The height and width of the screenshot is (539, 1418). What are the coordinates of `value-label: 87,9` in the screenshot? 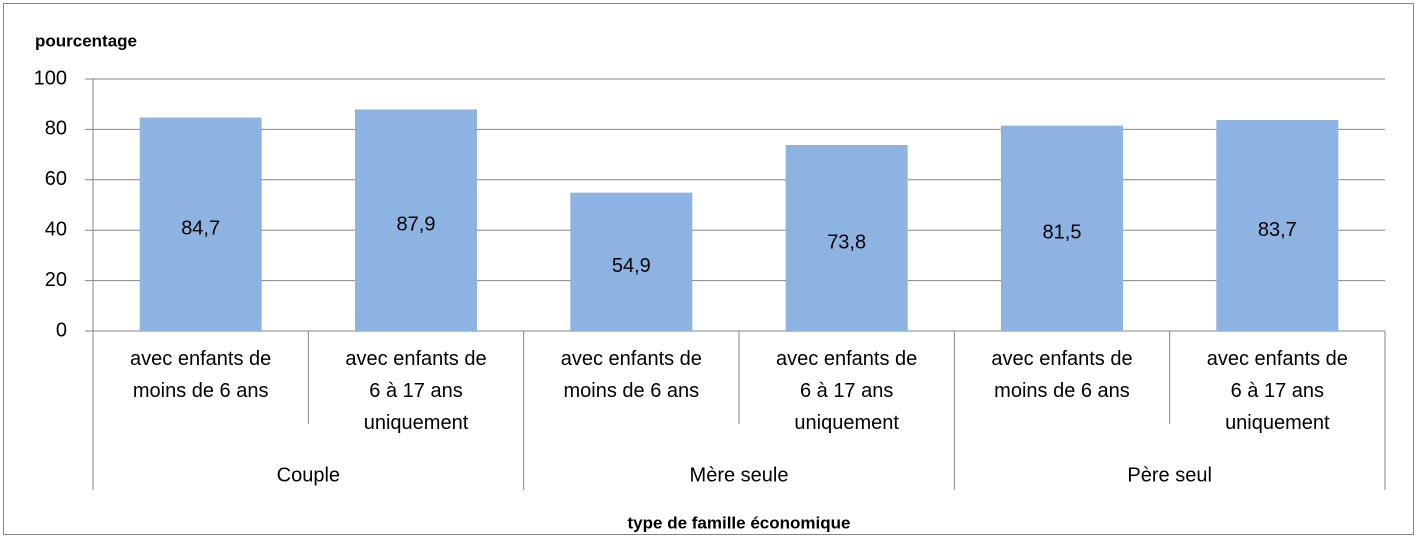 It's located at (416, 225).